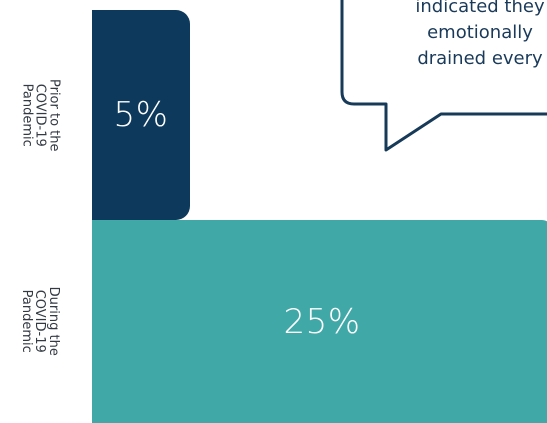 The height and width of the screenshot is (423, 547). I want to click on callout-text: indicated they emotionally drained every, so click(480, 34).